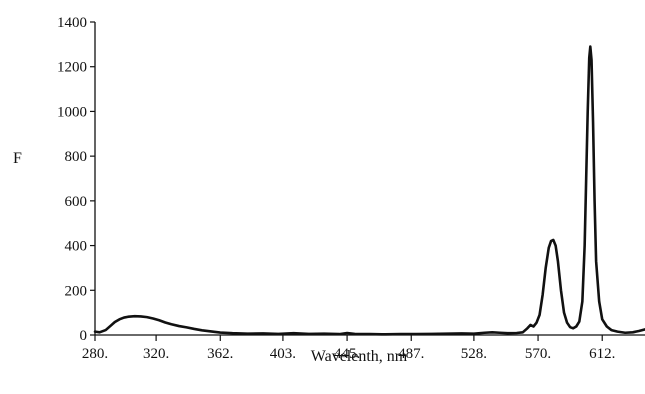 The width and height of the screenshot is (645, 394). Describe the element at coordinates (538, 354) in the screenshot. I see `x-tick-label: 570.` at that location.